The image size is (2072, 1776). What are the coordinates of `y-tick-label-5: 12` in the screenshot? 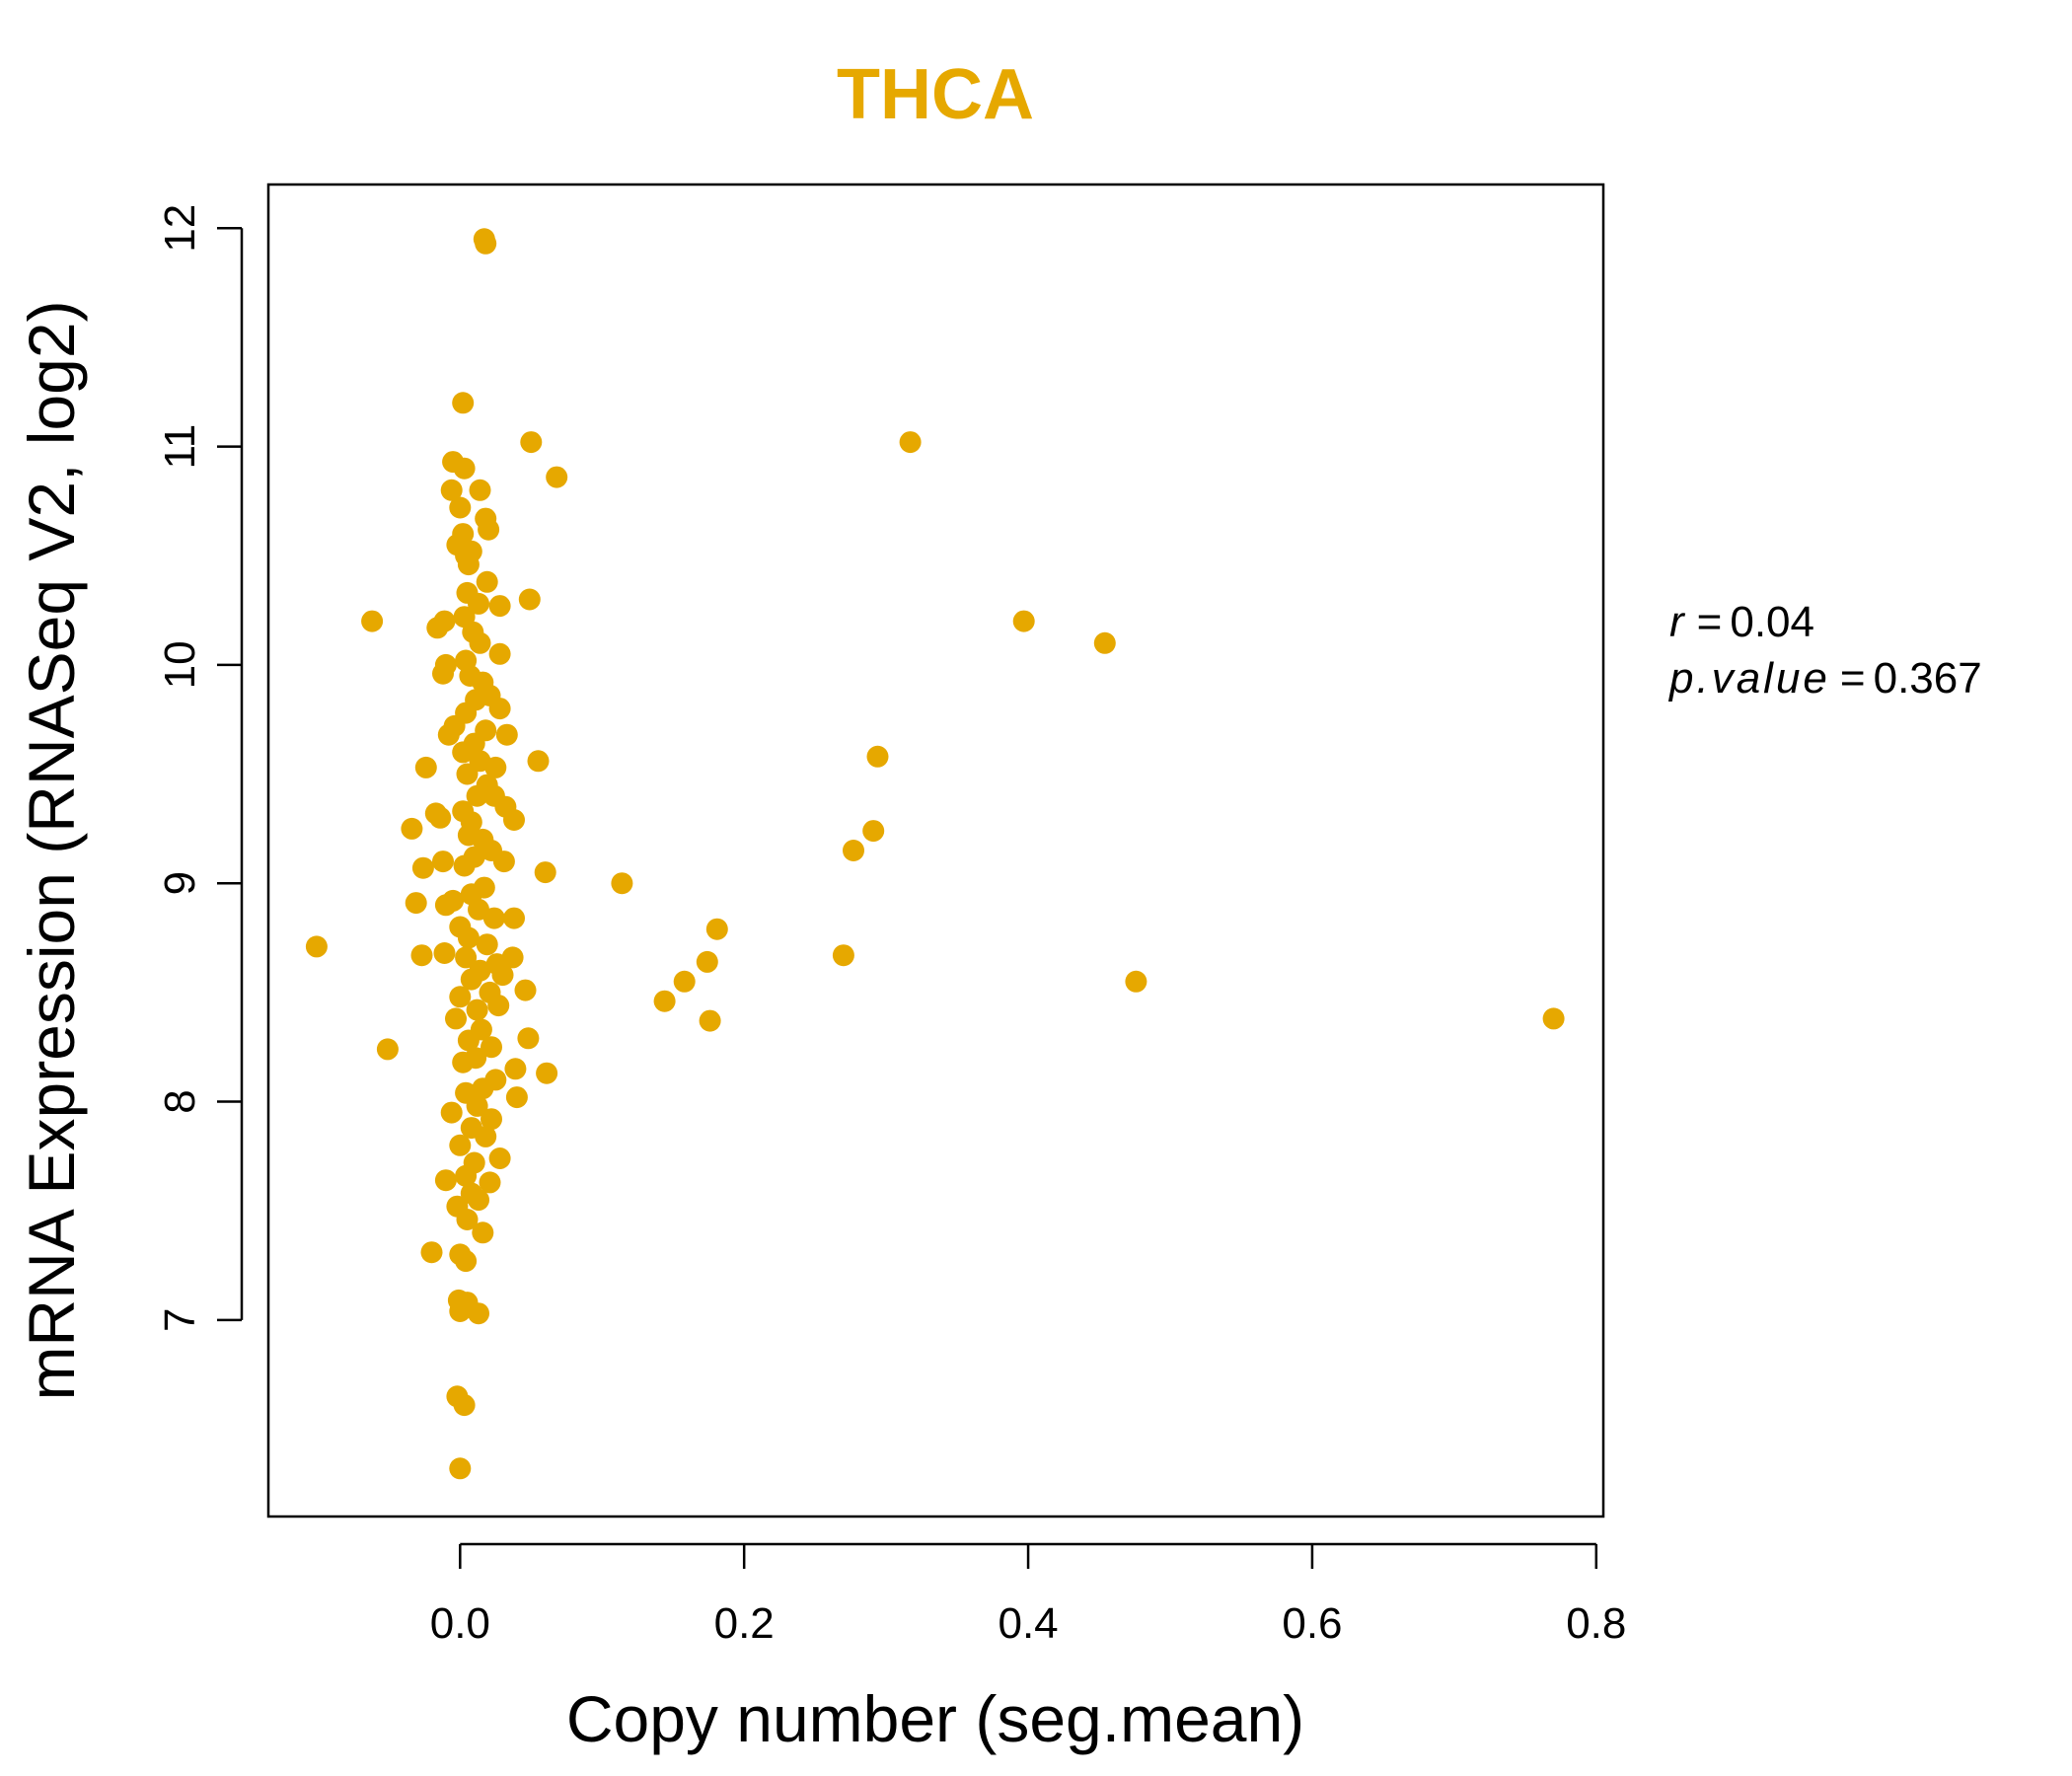 It's located at (180, 229).